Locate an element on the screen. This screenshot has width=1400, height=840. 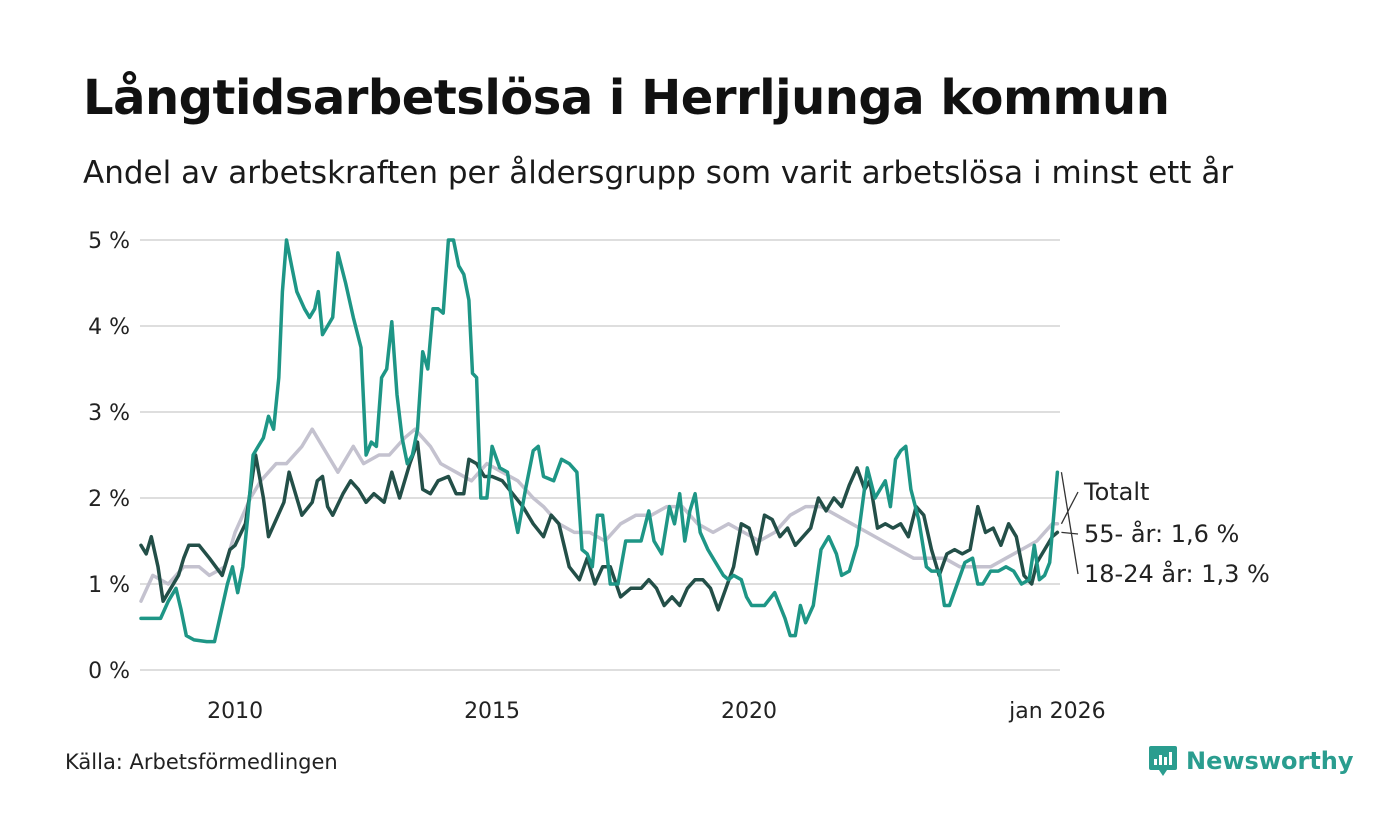
newsworthy-logo-icon is located at coordinates (1163, 761).